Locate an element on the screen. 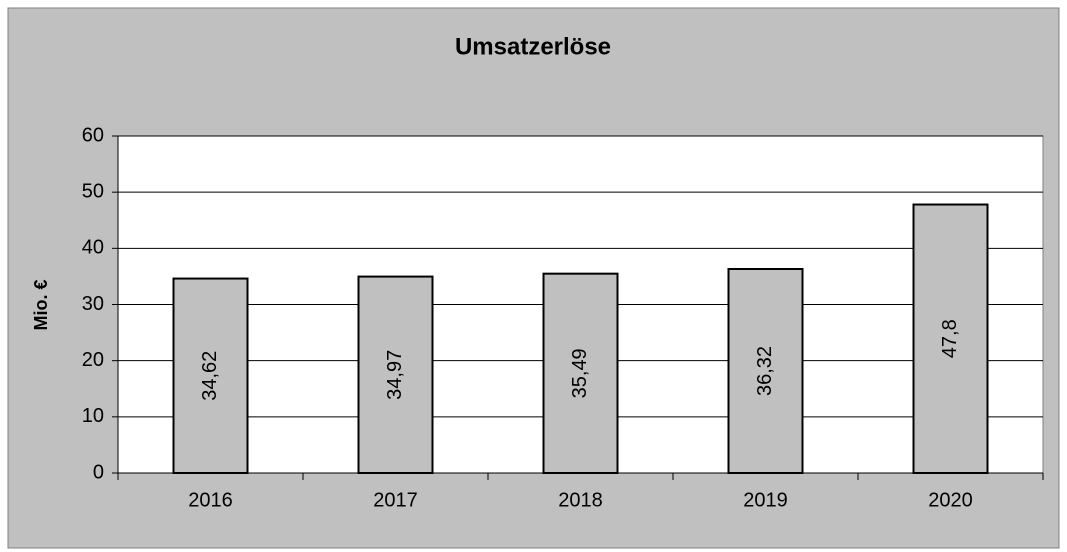 The width and height of the screenshot is (1067, 552). y-tick-label: 10 is located at coordinates (93, 416).